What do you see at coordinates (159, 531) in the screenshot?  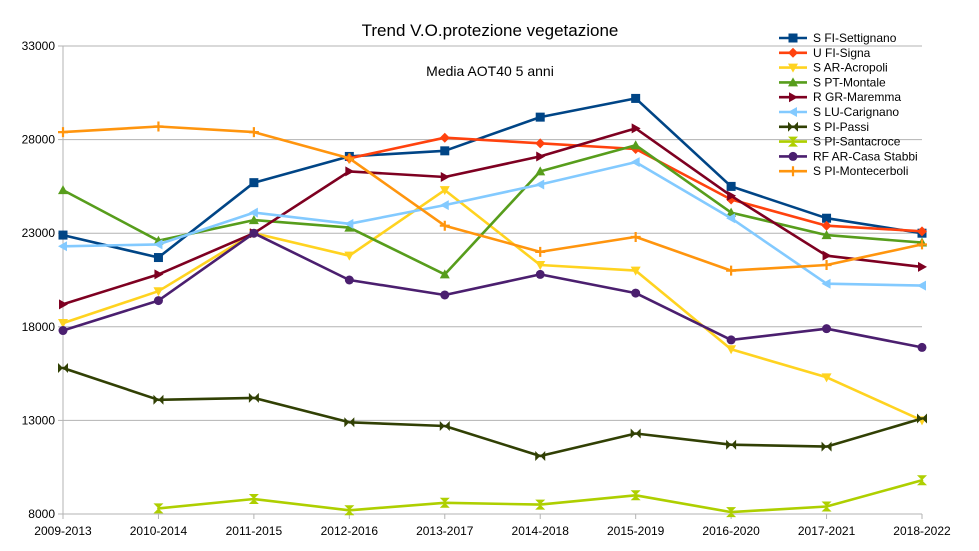 I see `x-tick-label: 2010-2014` at bounding box center [159, 531].